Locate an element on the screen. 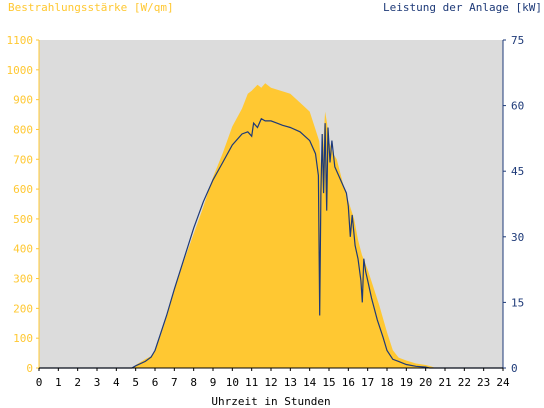  x-tick-label: 14 is located at coordinates (310, 382).